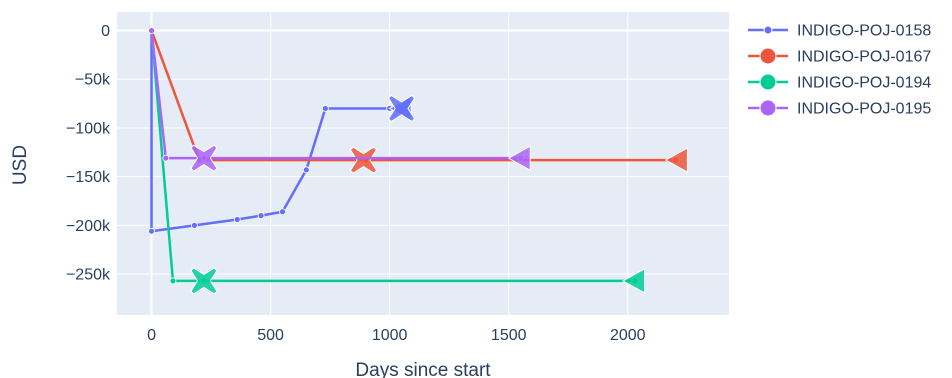 The height and width of the screenshot is (378, 952). What do you see at coordinates (88, 275) in the screenshot?
I see `y-tick-label: −250k` at bounding box center [88, 275].